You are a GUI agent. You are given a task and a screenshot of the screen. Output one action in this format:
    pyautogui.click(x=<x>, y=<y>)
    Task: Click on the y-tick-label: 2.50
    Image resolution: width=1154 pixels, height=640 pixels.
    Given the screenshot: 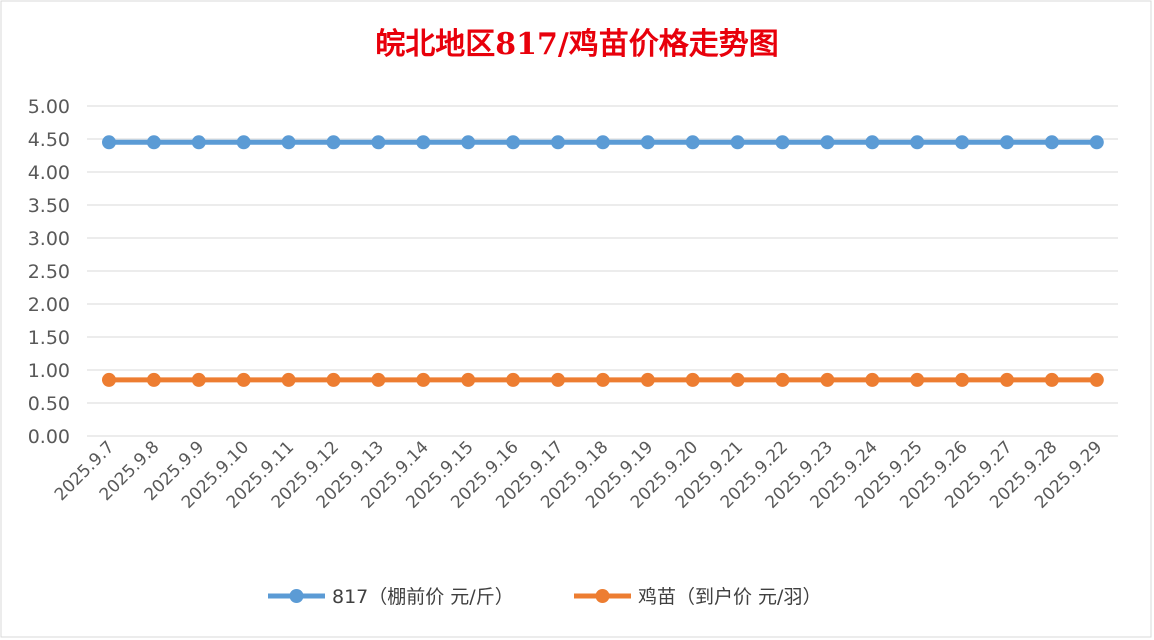 What is the action you would take?
    pyautogui.click(x=49, y=272)
    